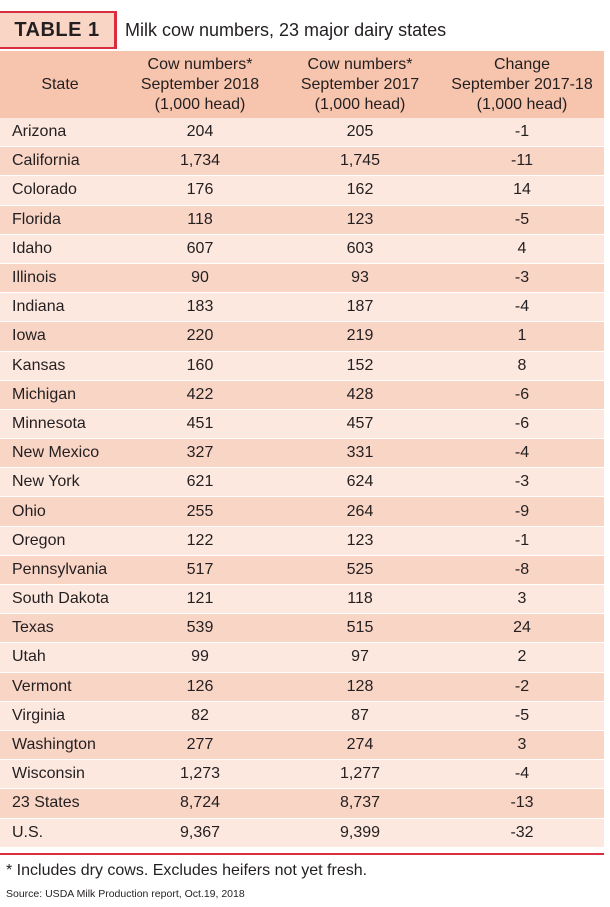  Describe the element at coordinates (302, 133) in the screenshot. I see `table-row: Arizona 204 205 -1` at that location.